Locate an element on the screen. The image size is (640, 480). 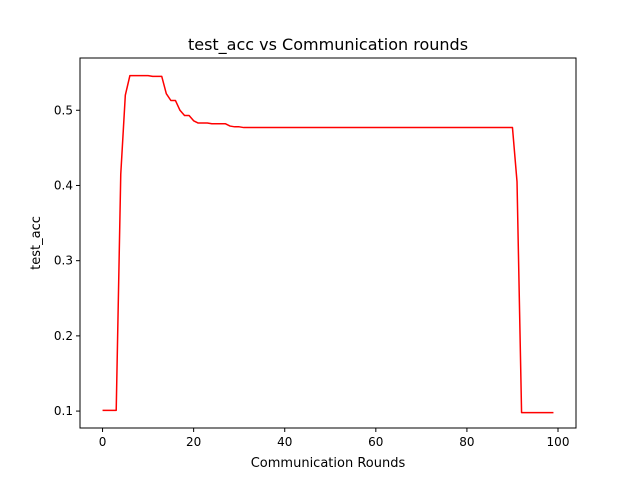
x-tick-label: 60 is located at coordinates (375, 442).